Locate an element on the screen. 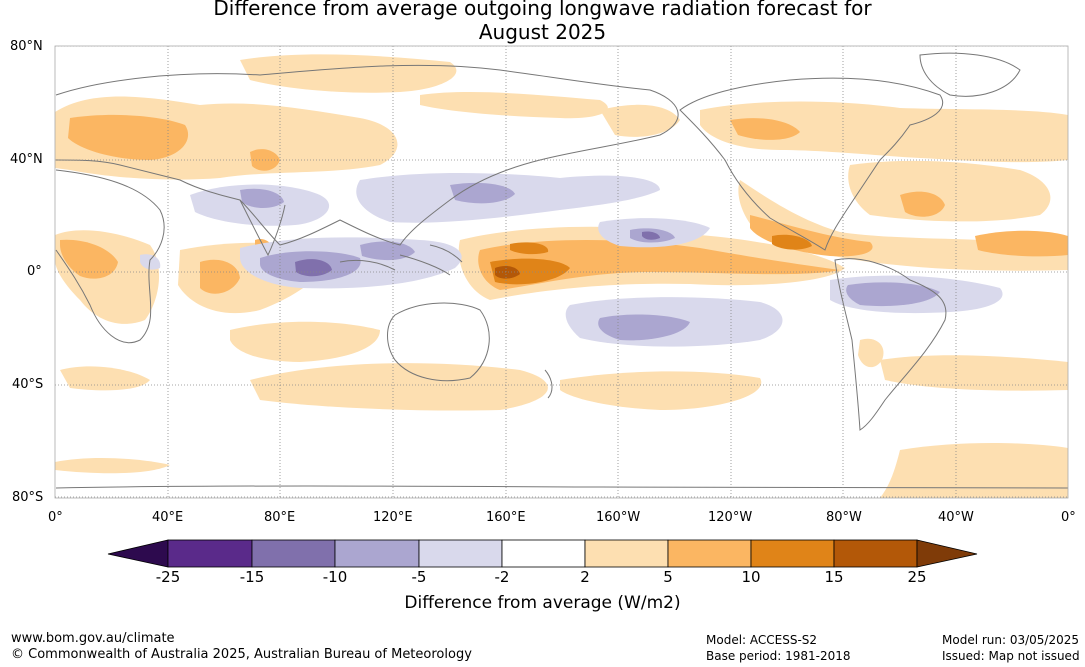  title-line-2: August 2025 is located at coordinates (542, 32).